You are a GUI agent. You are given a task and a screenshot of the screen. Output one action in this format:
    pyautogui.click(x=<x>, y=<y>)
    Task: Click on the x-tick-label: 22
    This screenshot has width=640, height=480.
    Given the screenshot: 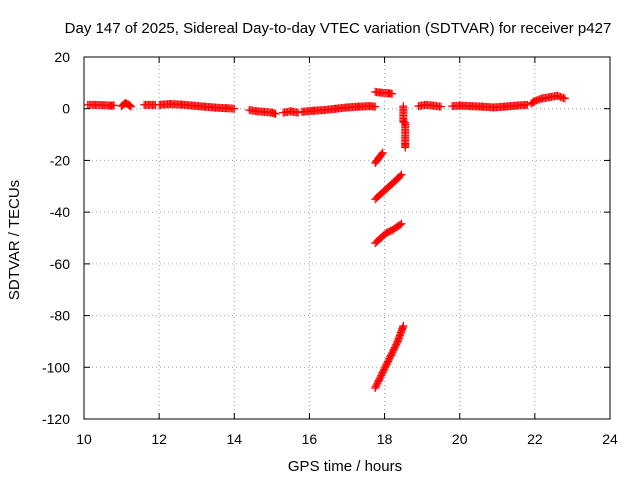 What is the action you would take?
    pyautogui.click(x=535, y=439)
    